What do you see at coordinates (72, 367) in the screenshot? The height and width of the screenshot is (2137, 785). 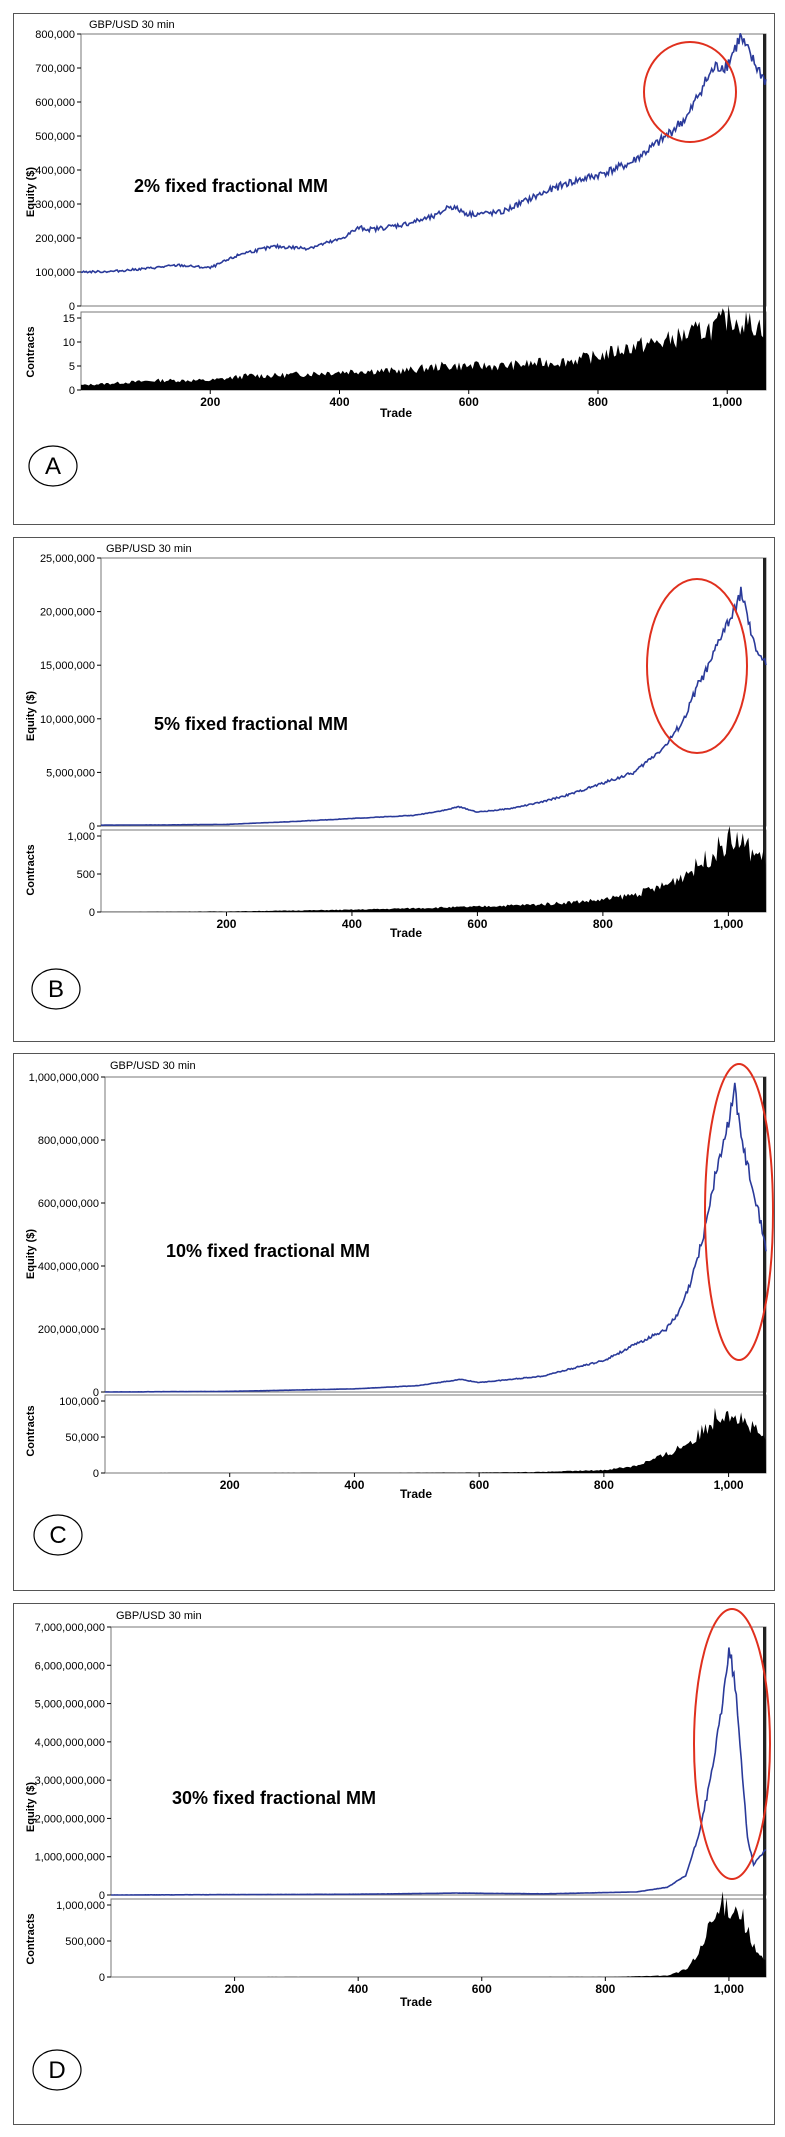 I see `contracts-tick-label: 5` at bounding box center [72, 367].